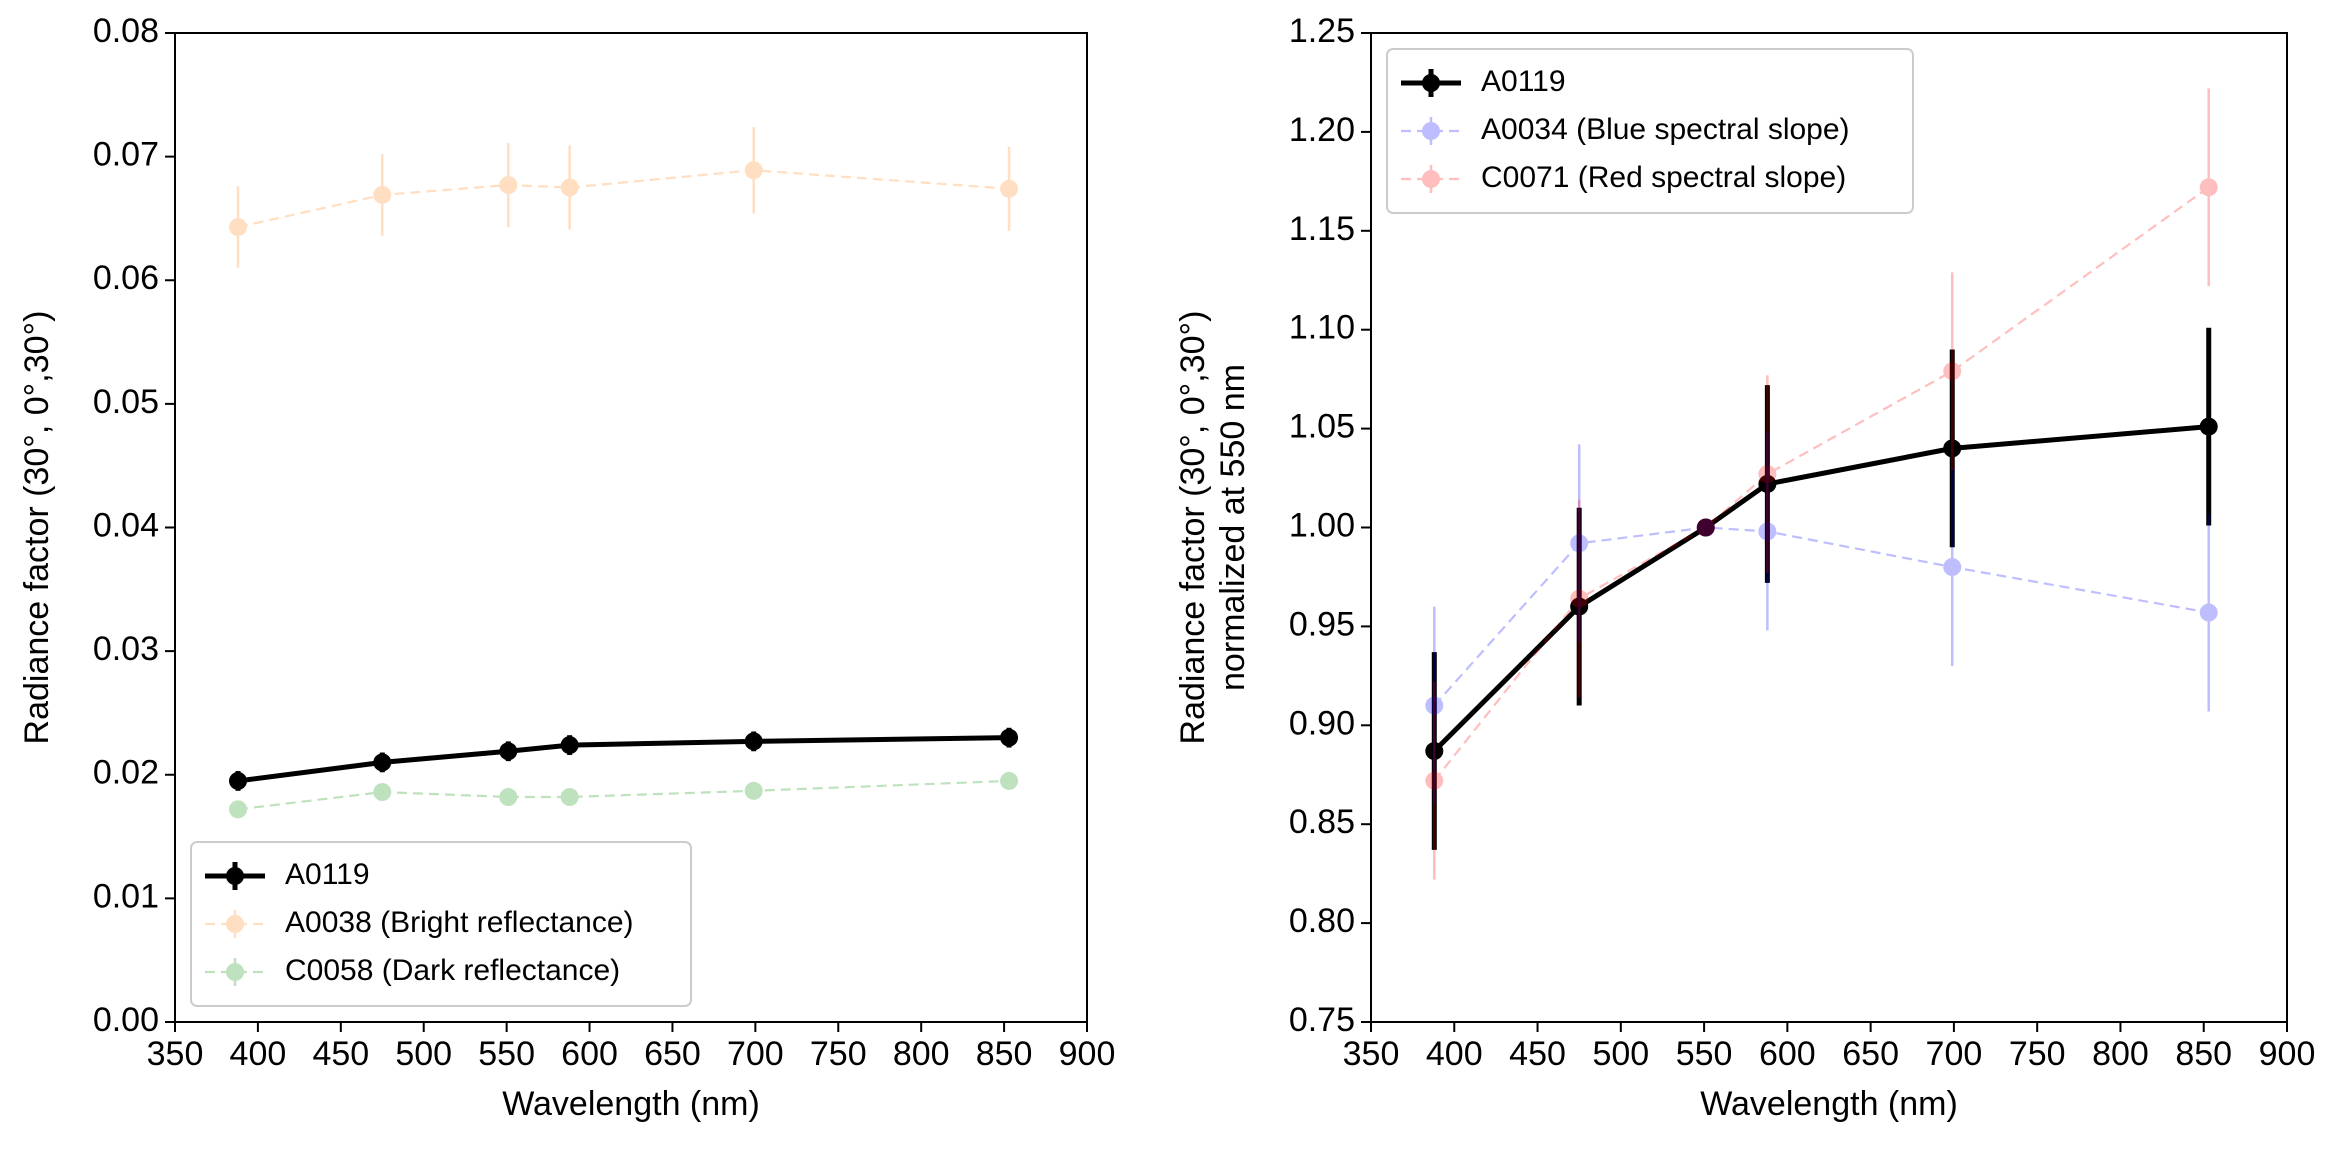 This screenshot has width=2342, height=1149. I want to click on y-tick-label: 0.75, so click(1322, 1020).